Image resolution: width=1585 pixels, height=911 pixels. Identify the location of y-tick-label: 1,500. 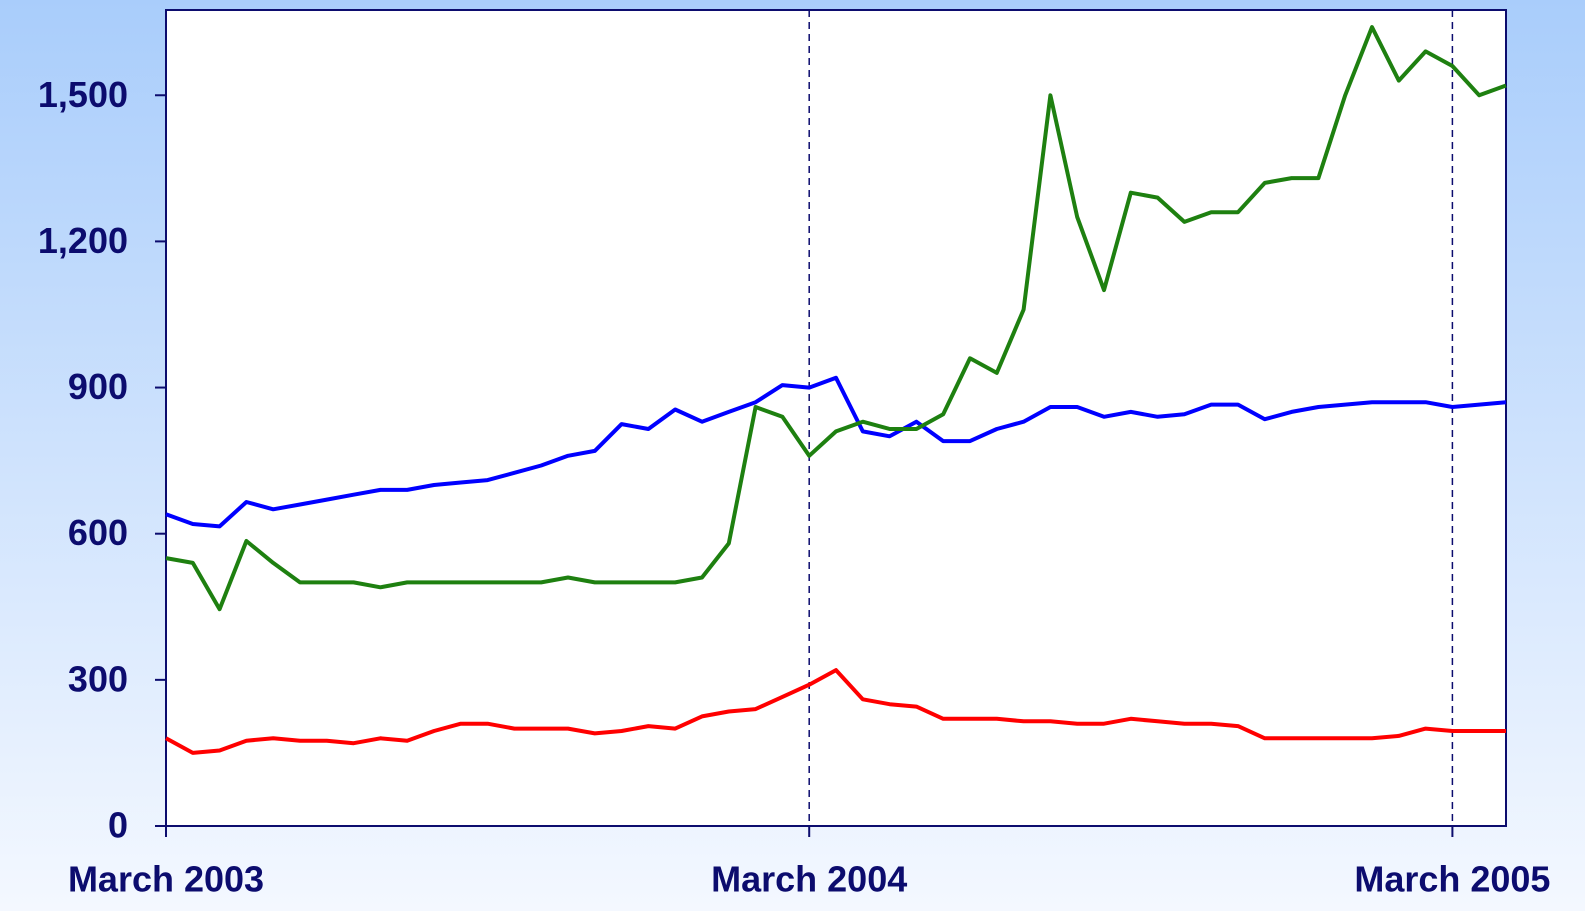
(83, 94).